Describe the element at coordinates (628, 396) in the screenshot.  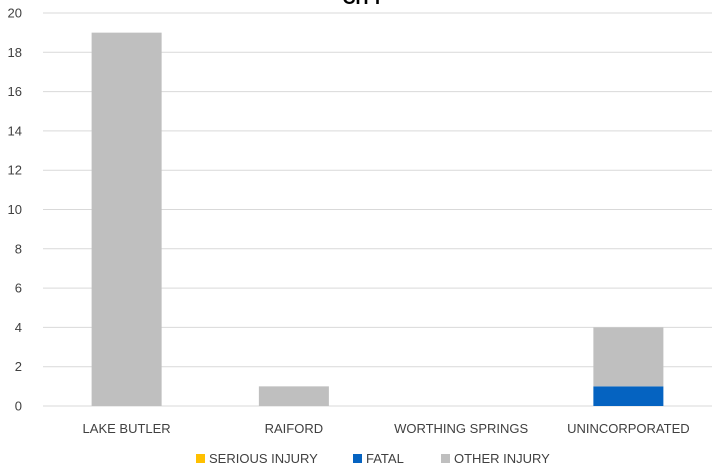
I see `bar-unincorporated-fatal` at that location.